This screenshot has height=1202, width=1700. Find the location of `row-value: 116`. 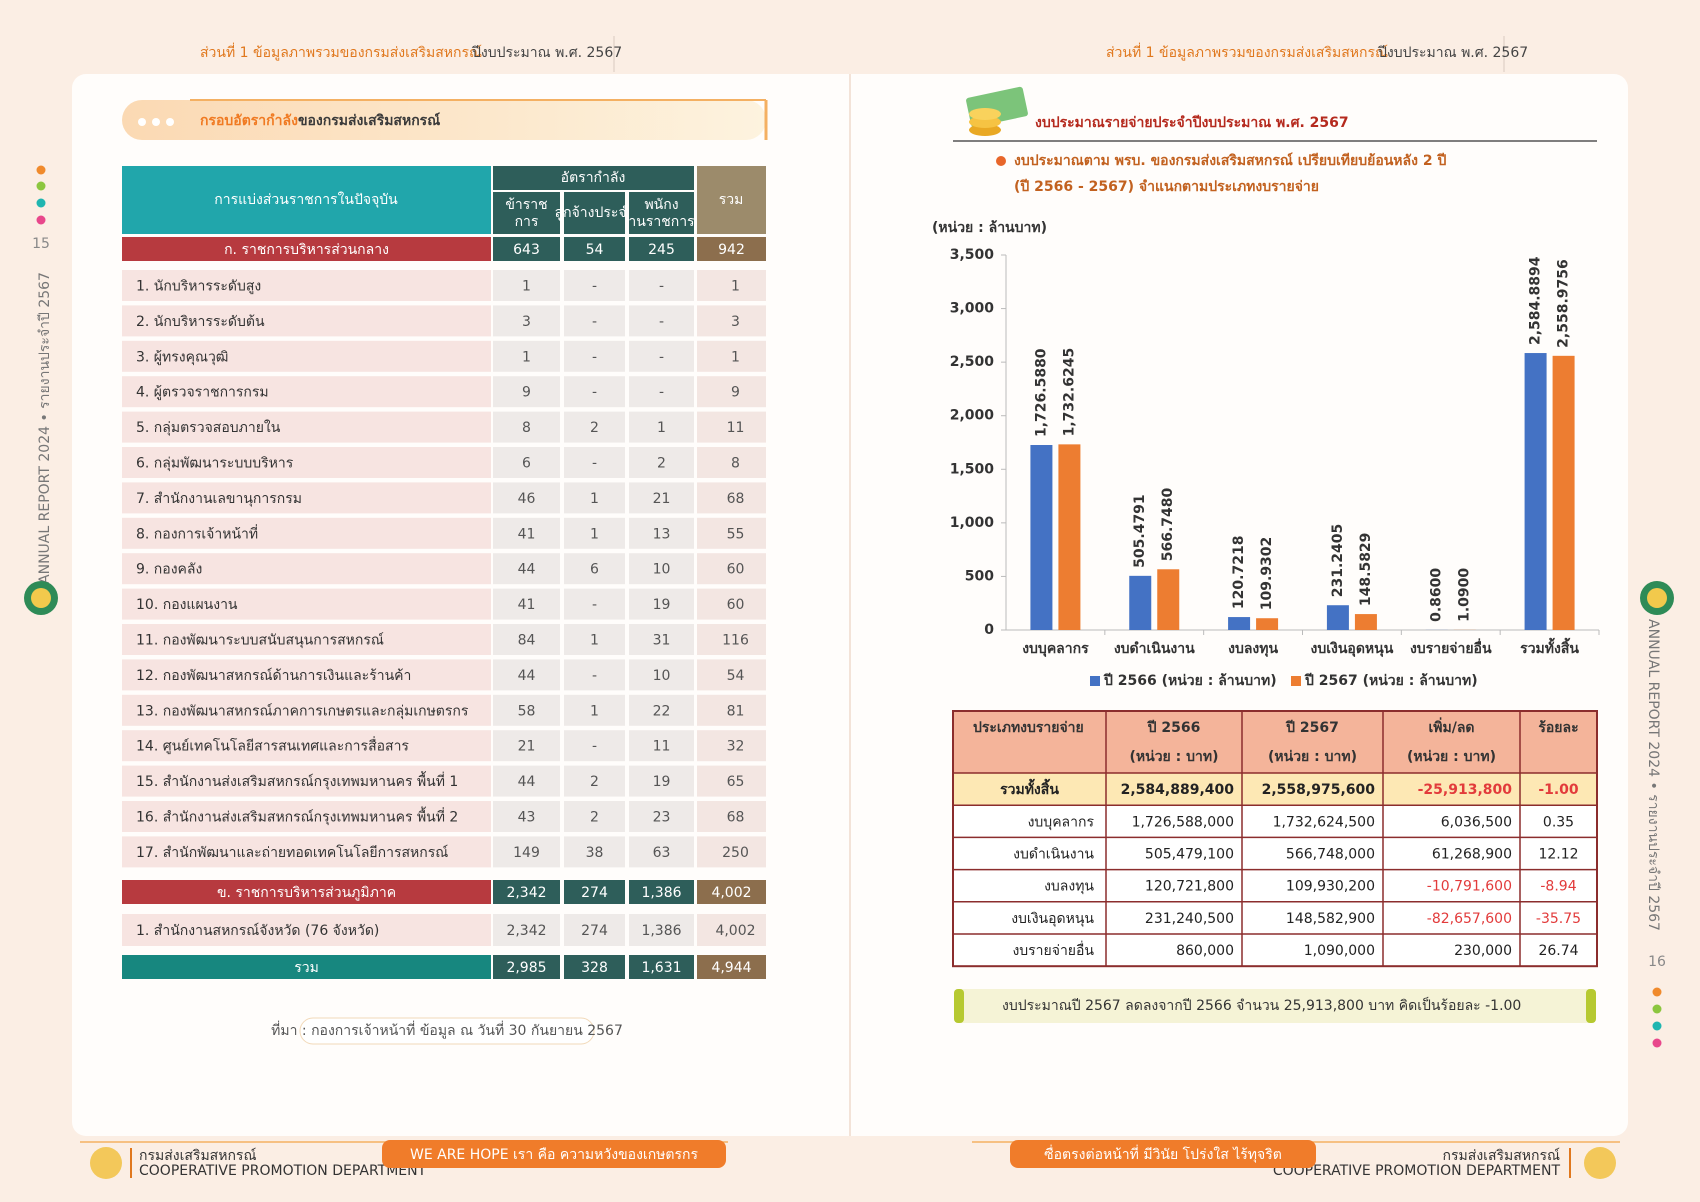

row-value: 116 is located at coordinates (735, 641).